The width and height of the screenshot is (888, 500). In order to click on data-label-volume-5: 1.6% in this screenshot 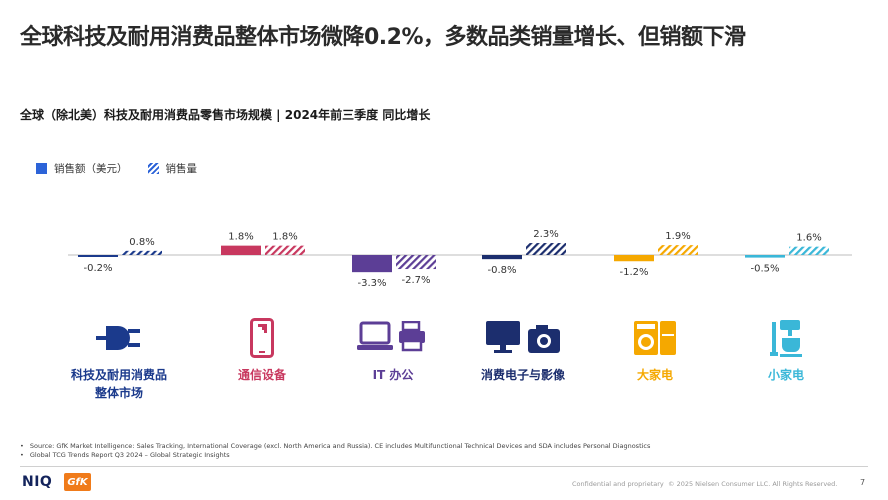, I will do `click(808, 238)`.